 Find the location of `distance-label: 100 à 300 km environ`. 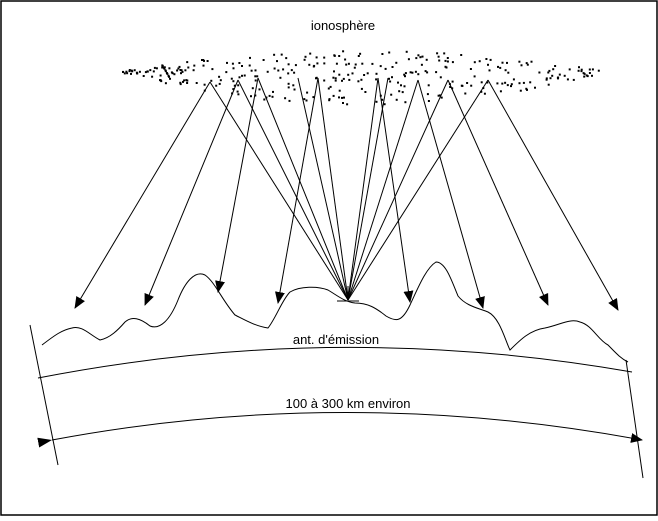

distance-label: 100 à 300 km environ is located at coordinates (347, 403).